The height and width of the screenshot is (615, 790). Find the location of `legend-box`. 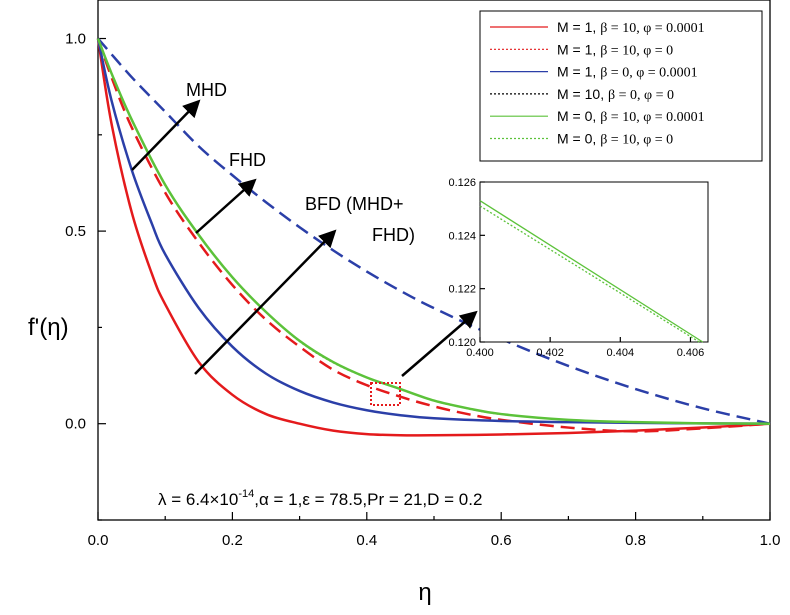

legend-box is located at coordinates (621, 86).